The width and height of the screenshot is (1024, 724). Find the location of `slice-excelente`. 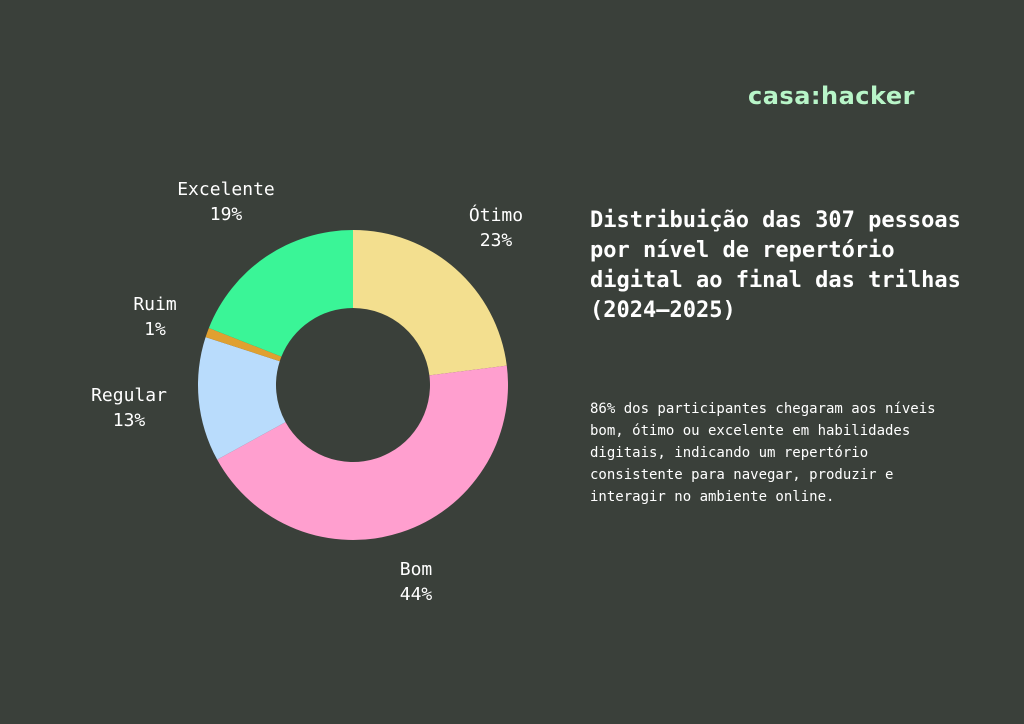

slice-excelente is located at coordinates (280, 293).